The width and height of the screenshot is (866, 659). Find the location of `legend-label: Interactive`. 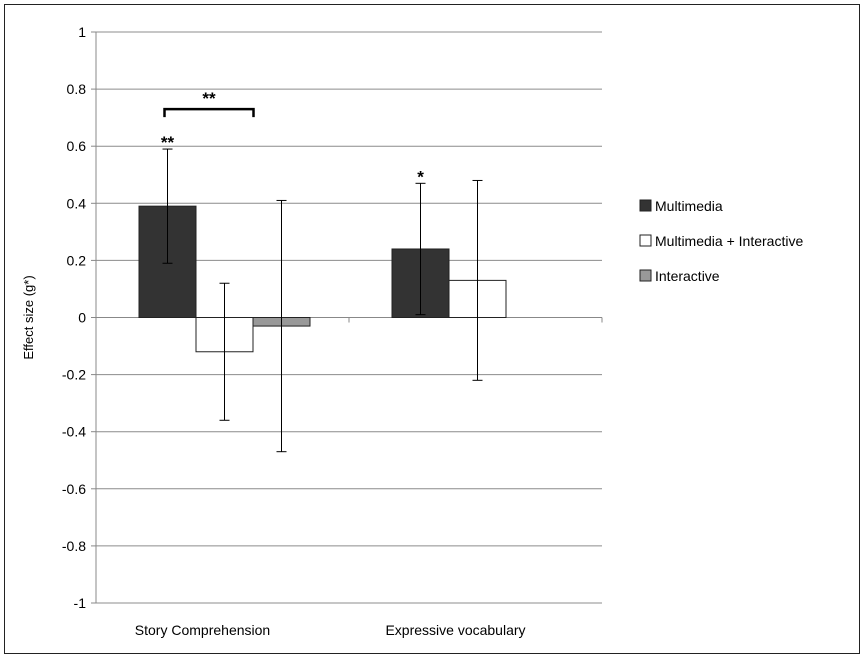

legend-label: Interactive is located at coordinates (687, 276).